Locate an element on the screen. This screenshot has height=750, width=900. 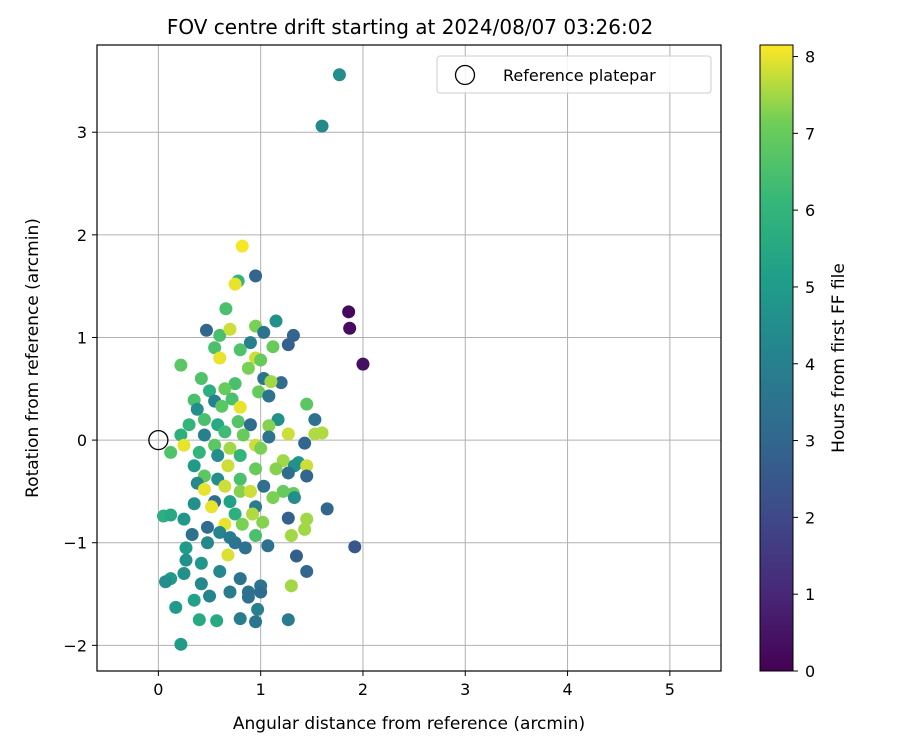
x-tick-label: 5 is located at coordinates (670, 689).